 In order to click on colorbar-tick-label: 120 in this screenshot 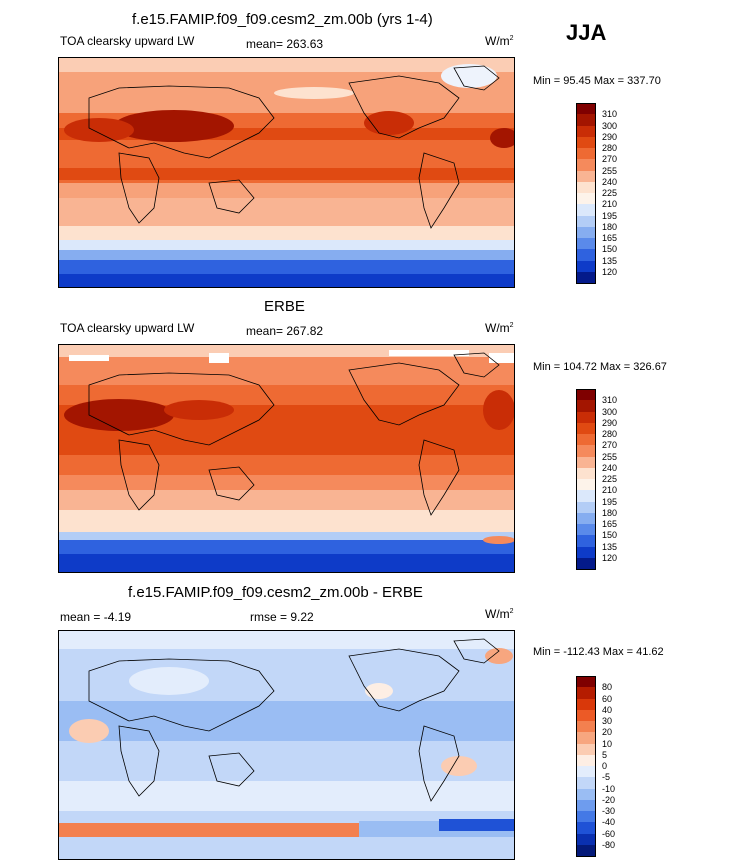, I will do `click(610, 557)`.